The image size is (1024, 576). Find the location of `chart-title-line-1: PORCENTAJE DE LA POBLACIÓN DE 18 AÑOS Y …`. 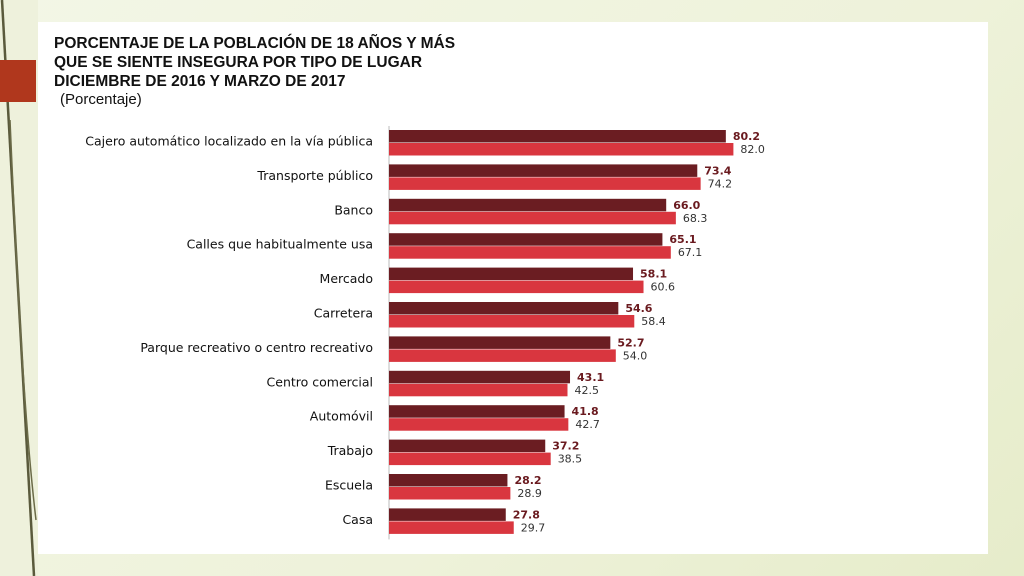

chart-title-line-1: PORCENTAJE DE LA POBLACIÓN DE 18 AÑOS Y … is located at coordinates (255, 43).